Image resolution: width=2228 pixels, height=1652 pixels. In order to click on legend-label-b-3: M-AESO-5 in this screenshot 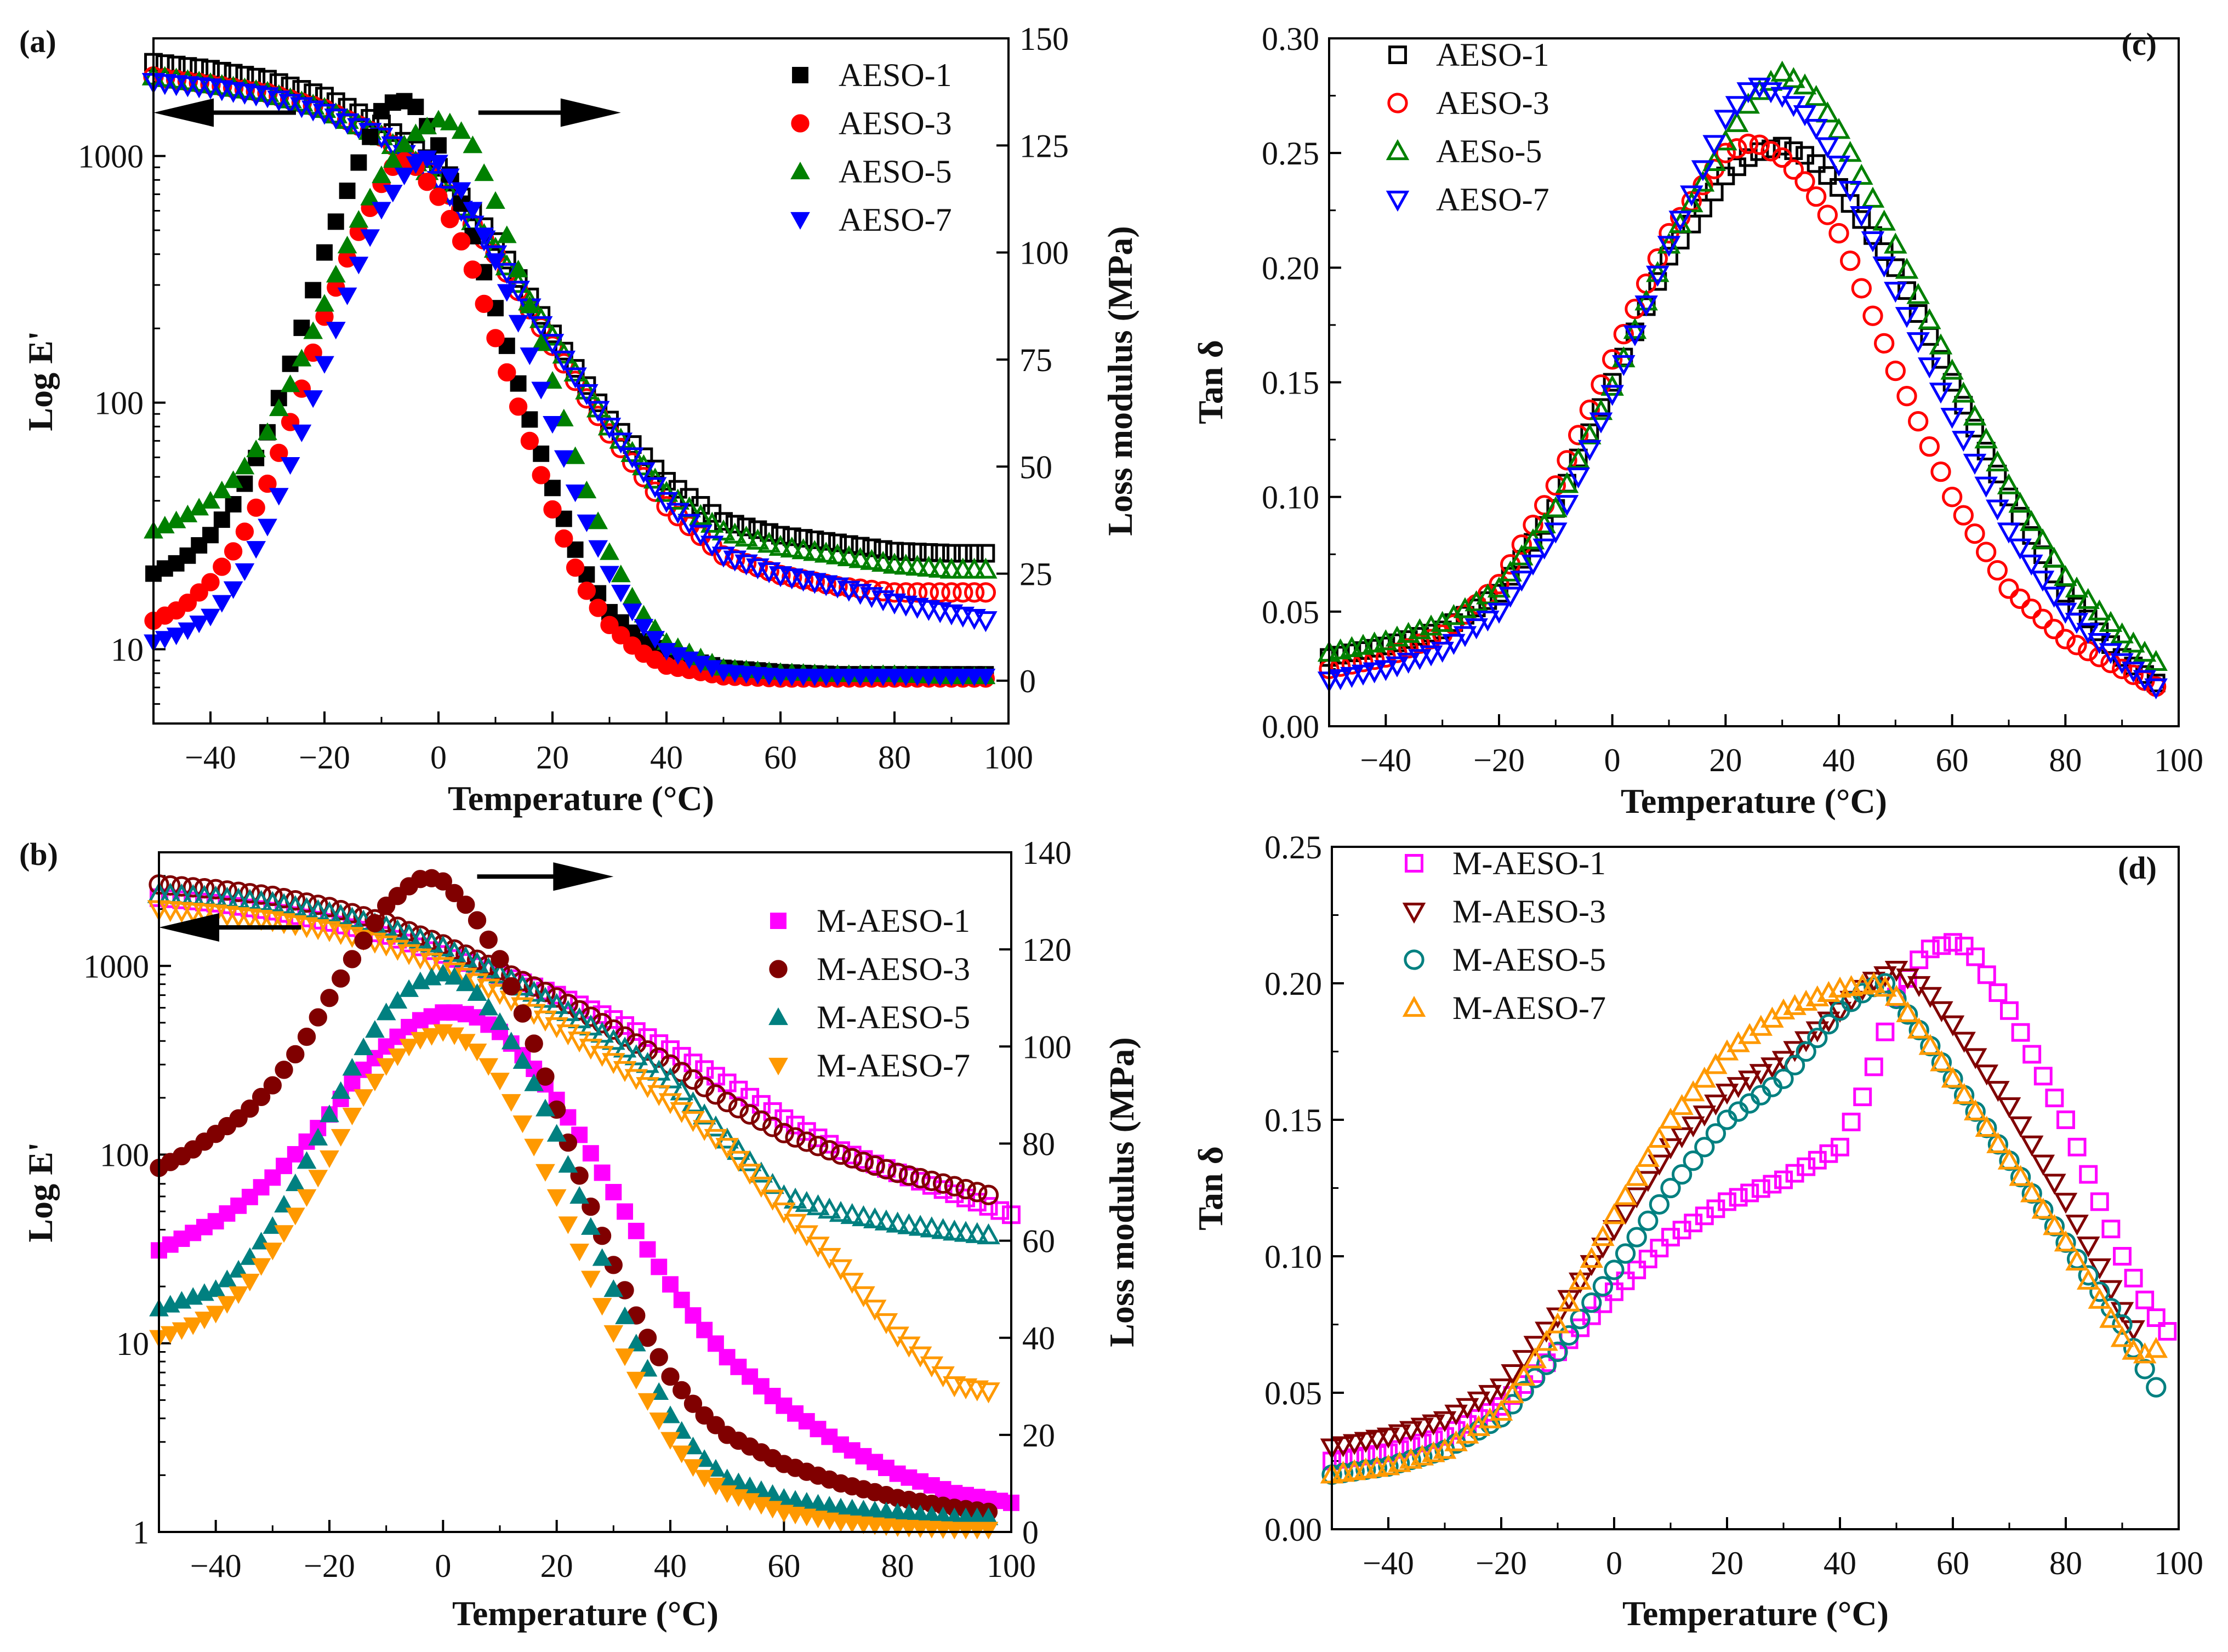, I will do `click(893, 1017)`.